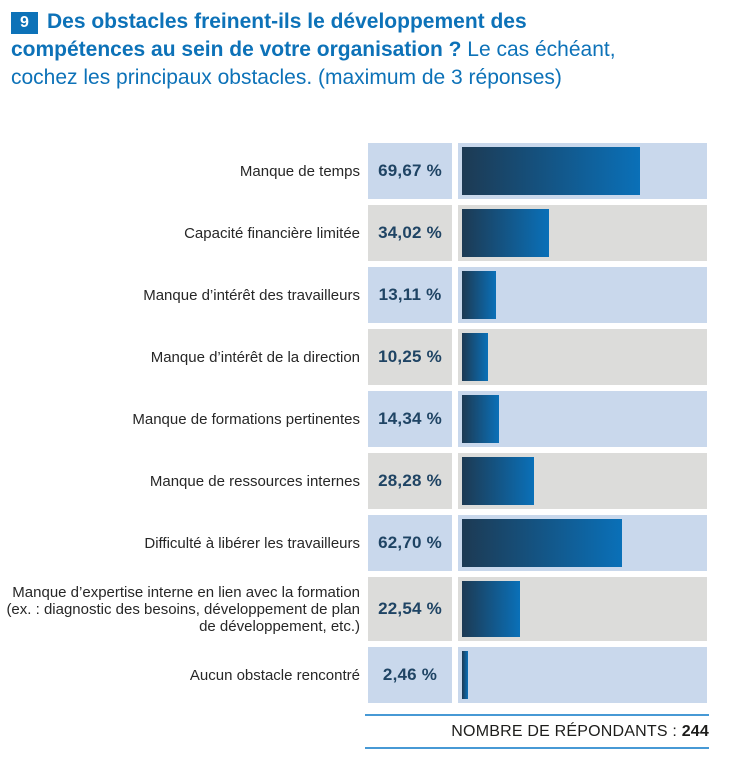 The image size is (749, 770). What do you see at coordinates (410, 171) in the screenshot?
I see `value-label: 69,67 %` at bounding box center [410, 171].